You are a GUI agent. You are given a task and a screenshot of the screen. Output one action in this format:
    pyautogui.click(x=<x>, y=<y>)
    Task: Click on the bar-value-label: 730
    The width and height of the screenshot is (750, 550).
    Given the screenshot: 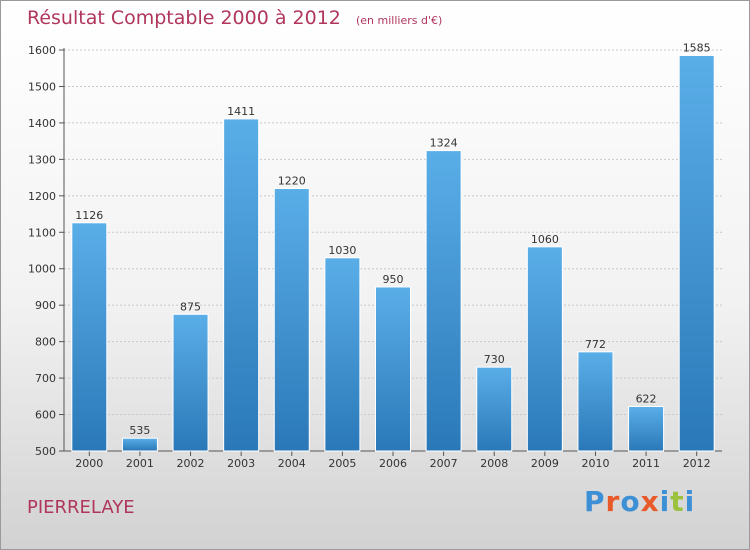 What is the action you would take?
    pyautogui.click(x=494, y=359)
    